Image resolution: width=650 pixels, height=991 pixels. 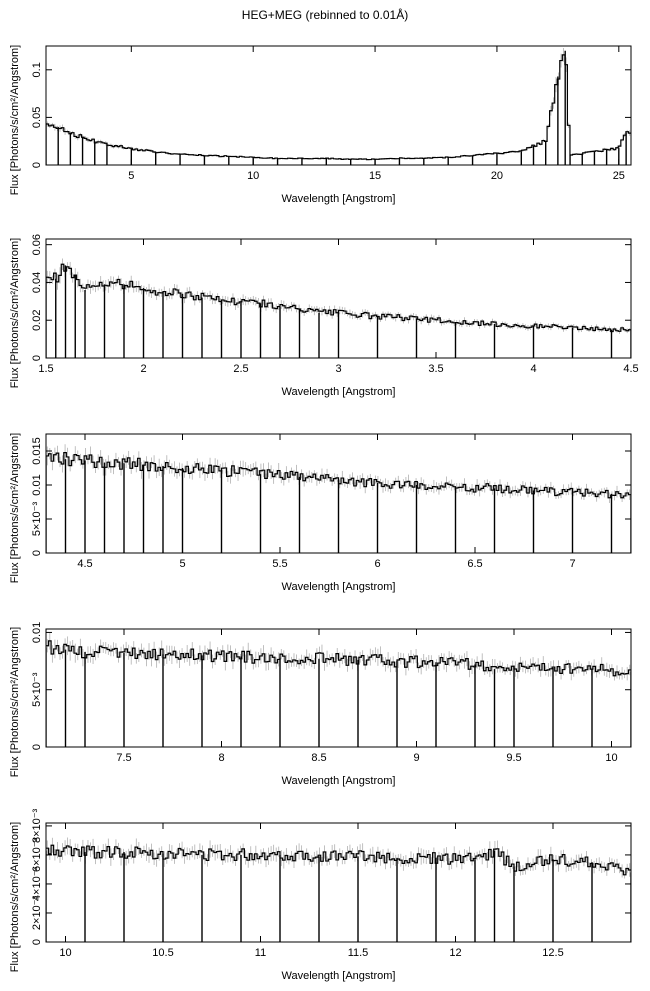 What do you see at coordinates (240, 369) in the screenshot?
I see `x-tick-label: 2.5` at bounding box center [240, 369].